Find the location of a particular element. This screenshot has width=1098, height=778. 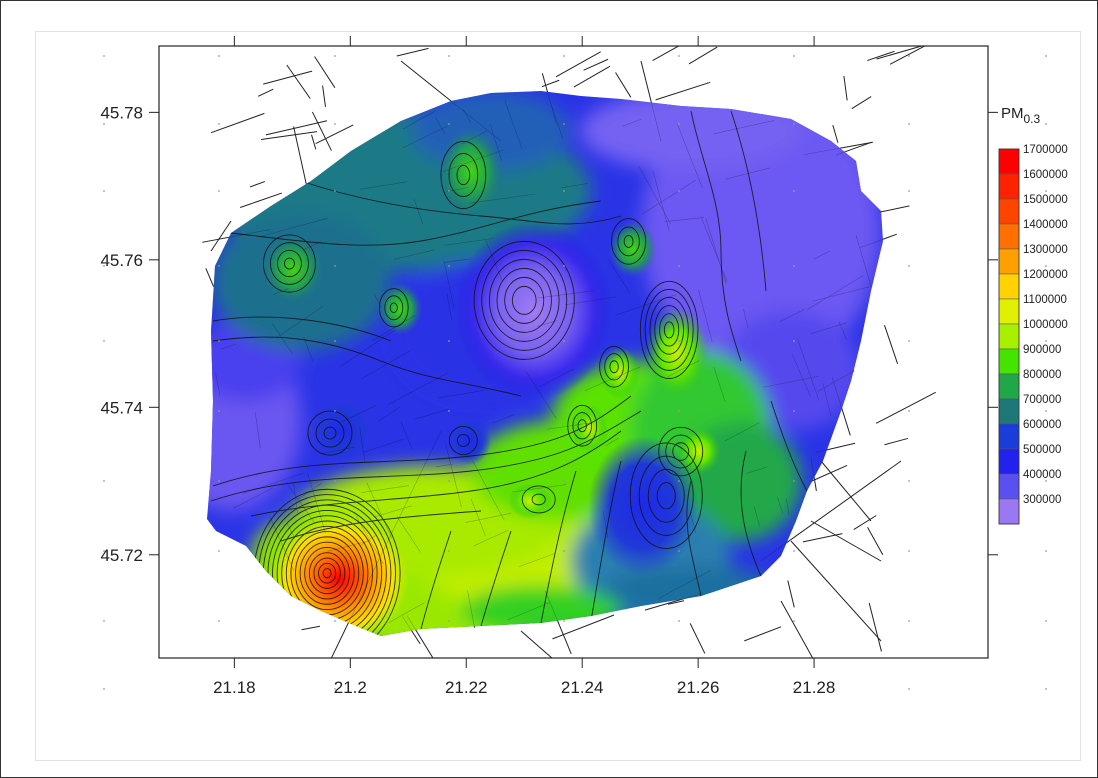

x-tick-label: 21.22 is located at coordinates (466, 687).